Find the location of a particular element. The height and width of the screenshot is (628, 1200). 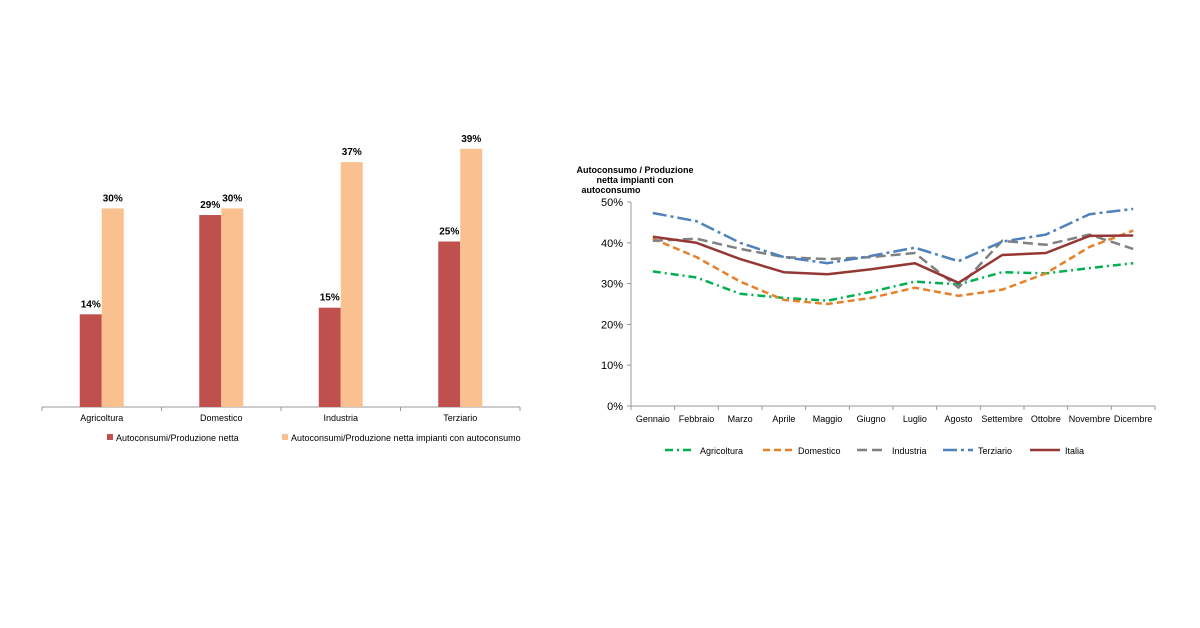

bar-data-label: 25% is located at coordinates (449, 232).